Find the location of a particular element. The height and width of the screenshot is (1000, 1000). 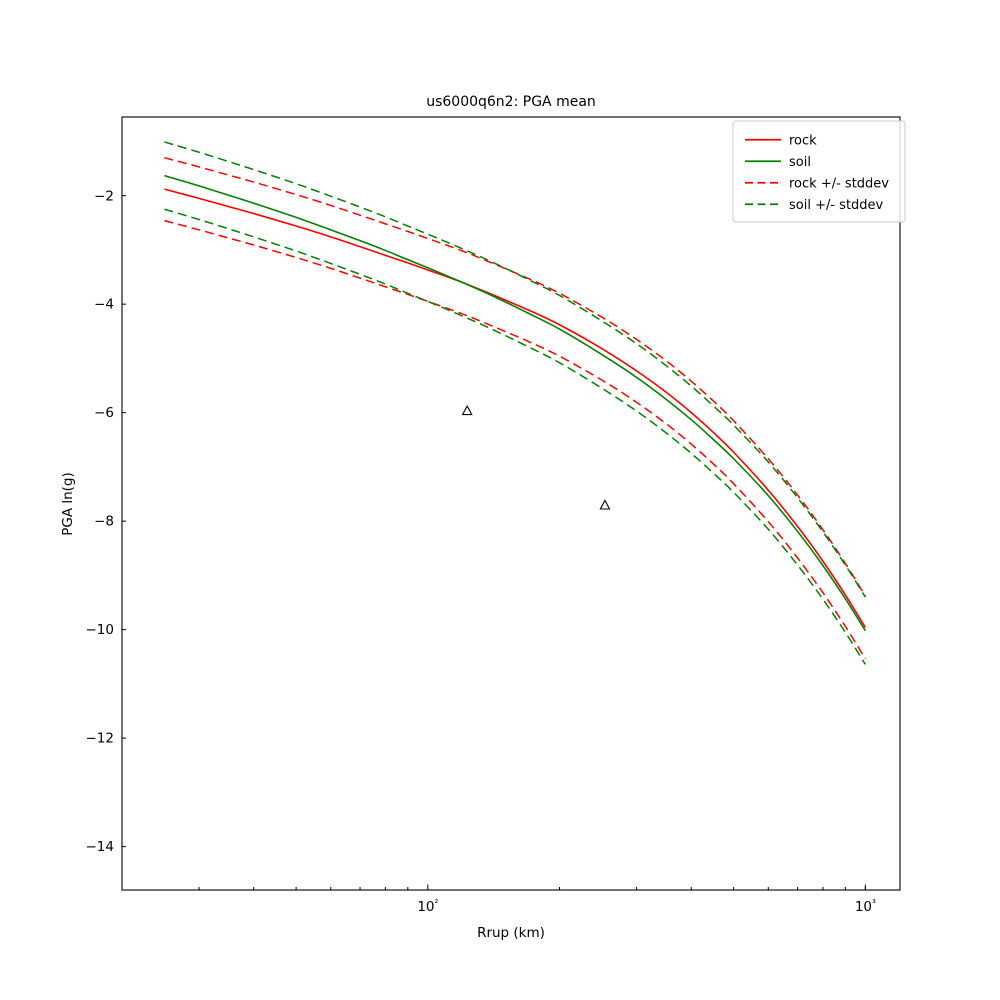

scatter-points-group is located at coordinates (536, 457).